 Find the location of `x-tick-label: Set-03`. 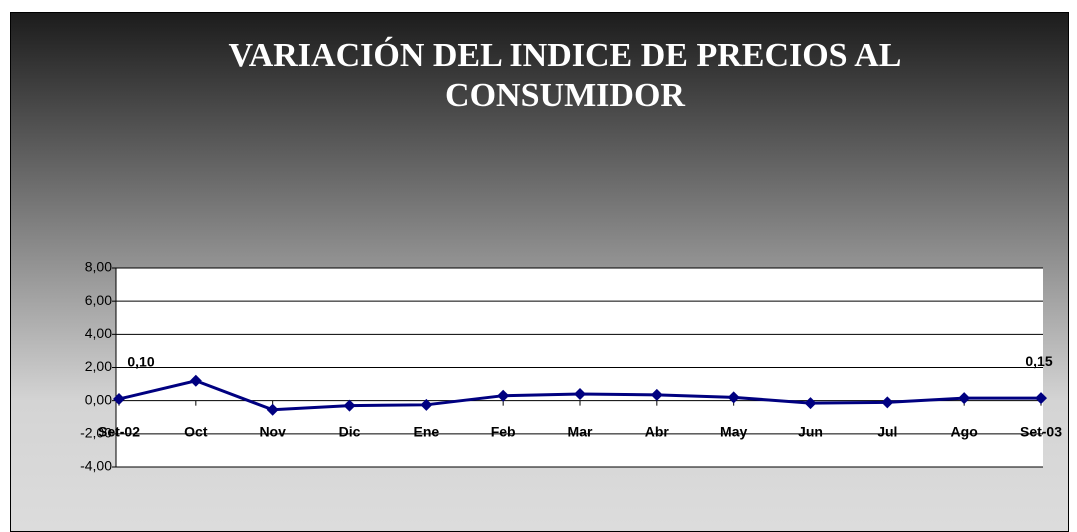

x-tick-label: Set-03 is located at coordinates (1041, 432).